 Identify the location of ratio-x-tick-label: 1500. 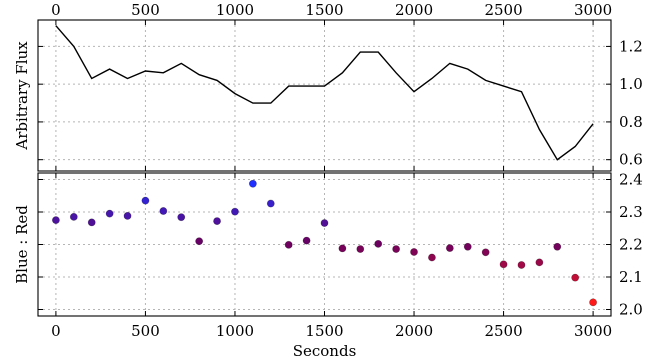
(324, 331).